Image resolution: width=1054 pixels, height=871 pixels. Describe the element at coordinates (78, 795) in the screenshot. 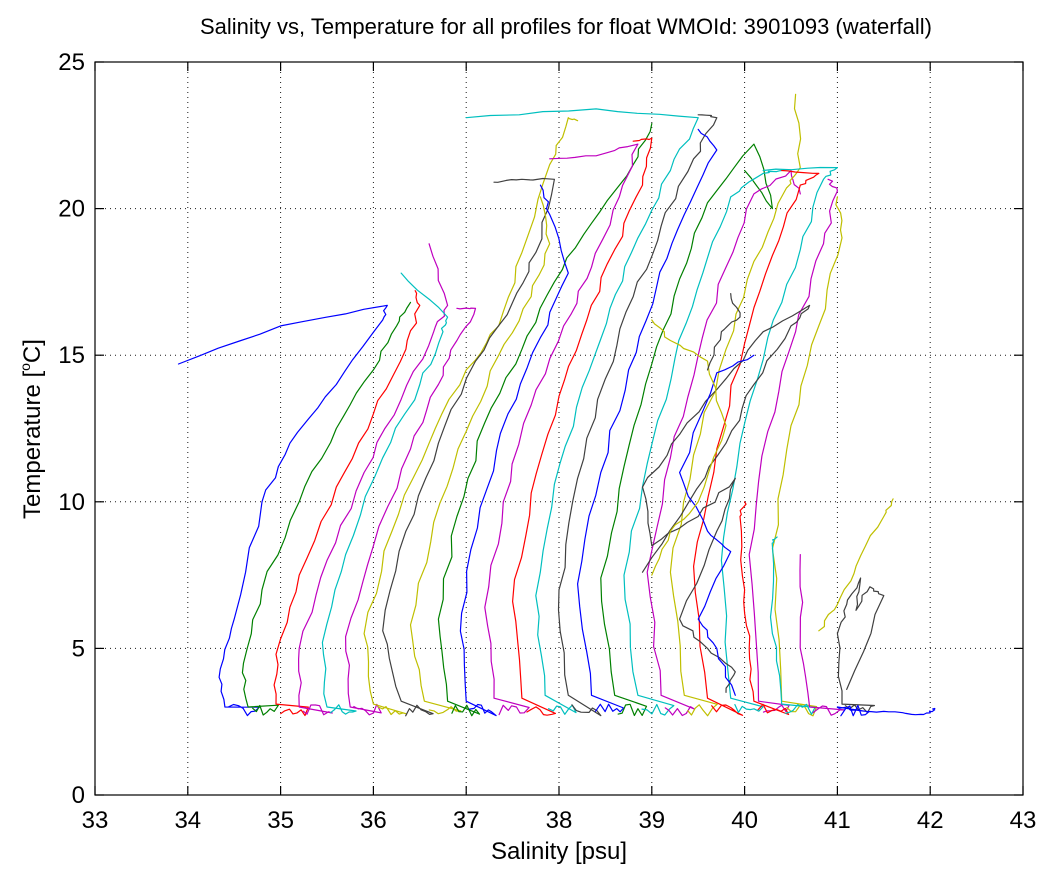

I see `y-tick-label: 0` at that location.